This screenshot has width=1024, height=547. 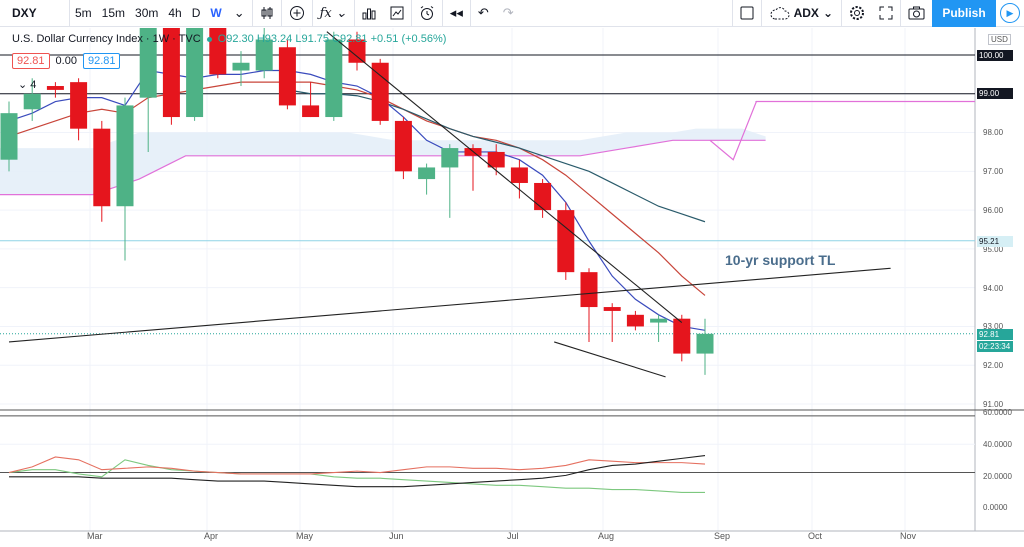 I want to click on indicator-collapse-toggle: ⌄ 4, so click(x=27, y=85).